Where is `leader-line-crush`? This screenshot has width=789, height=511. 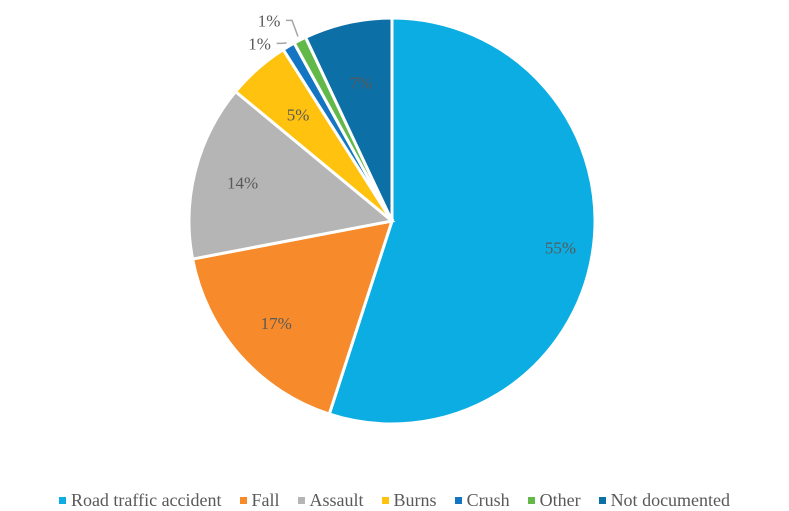 leader-line-crush is located at coordinates (281, 43).